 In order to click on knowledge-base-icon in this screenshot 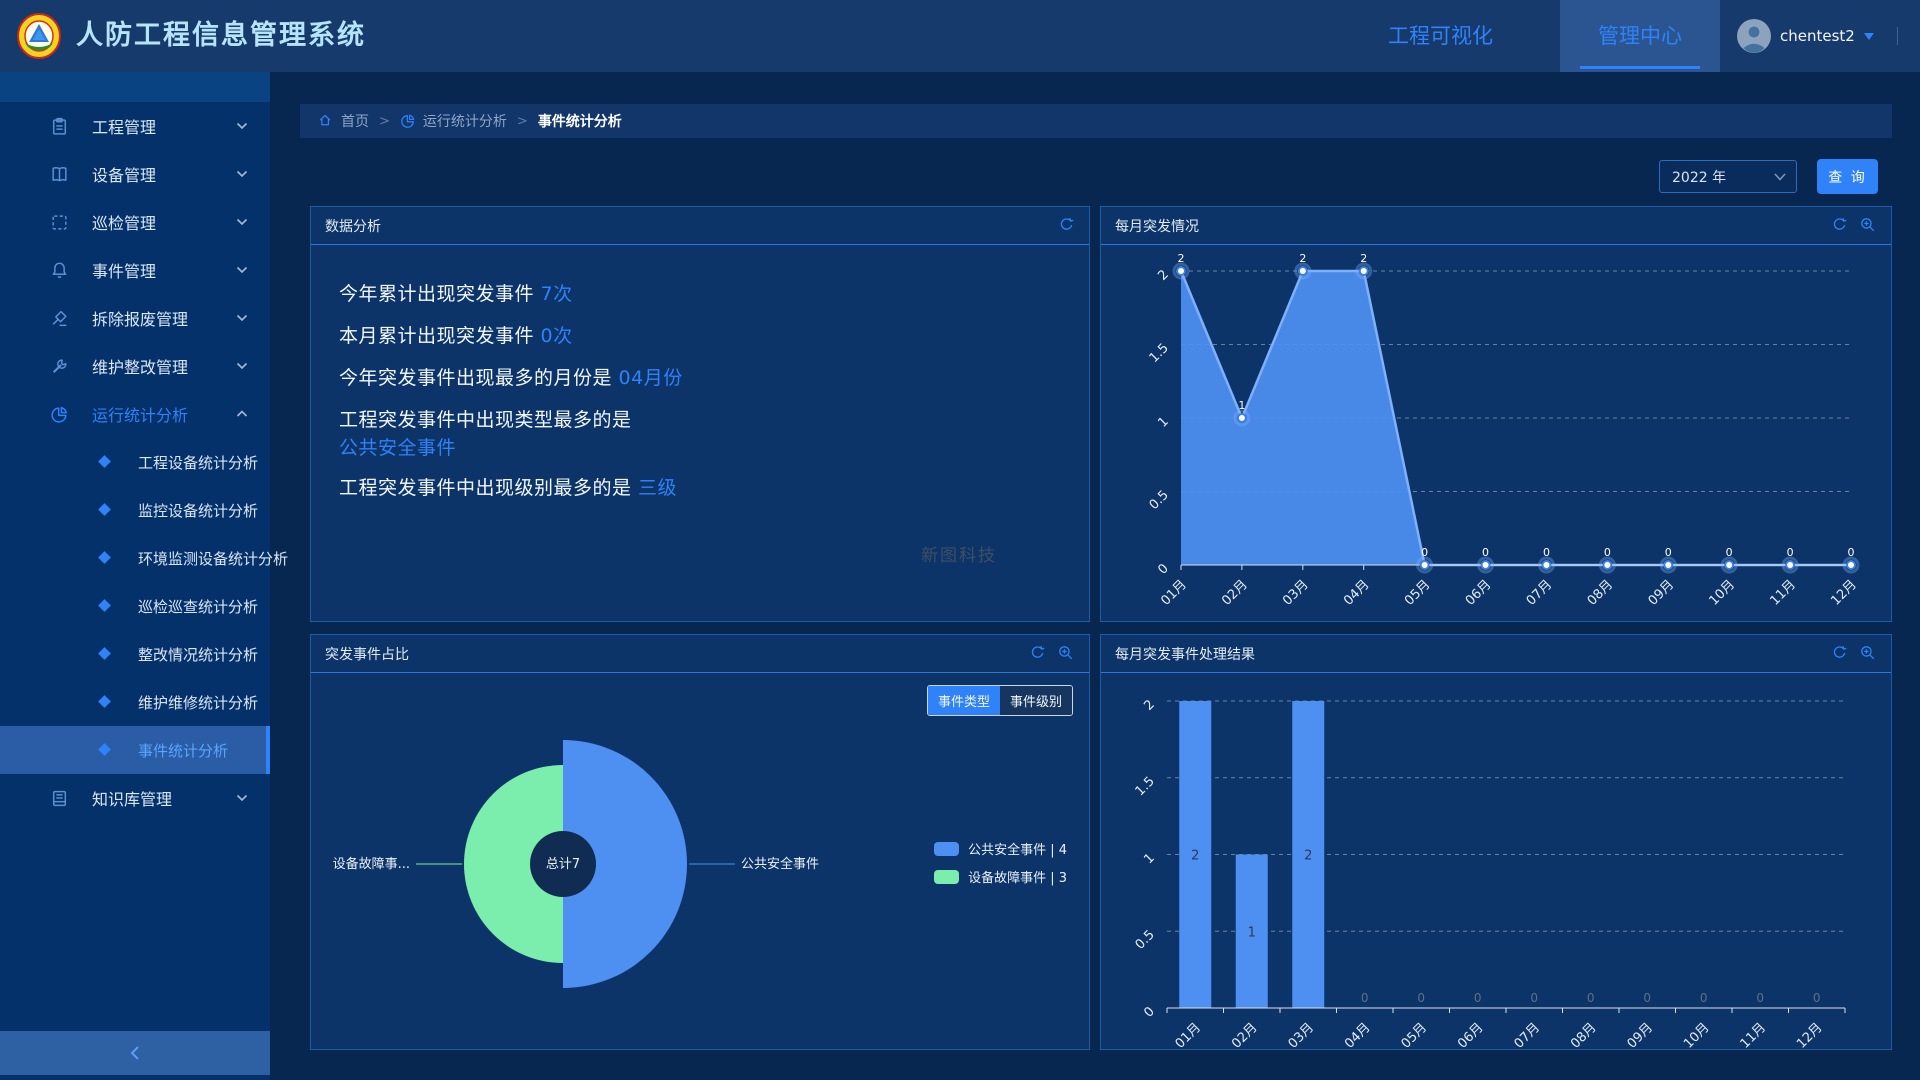, I will do `click(59, 798)`.